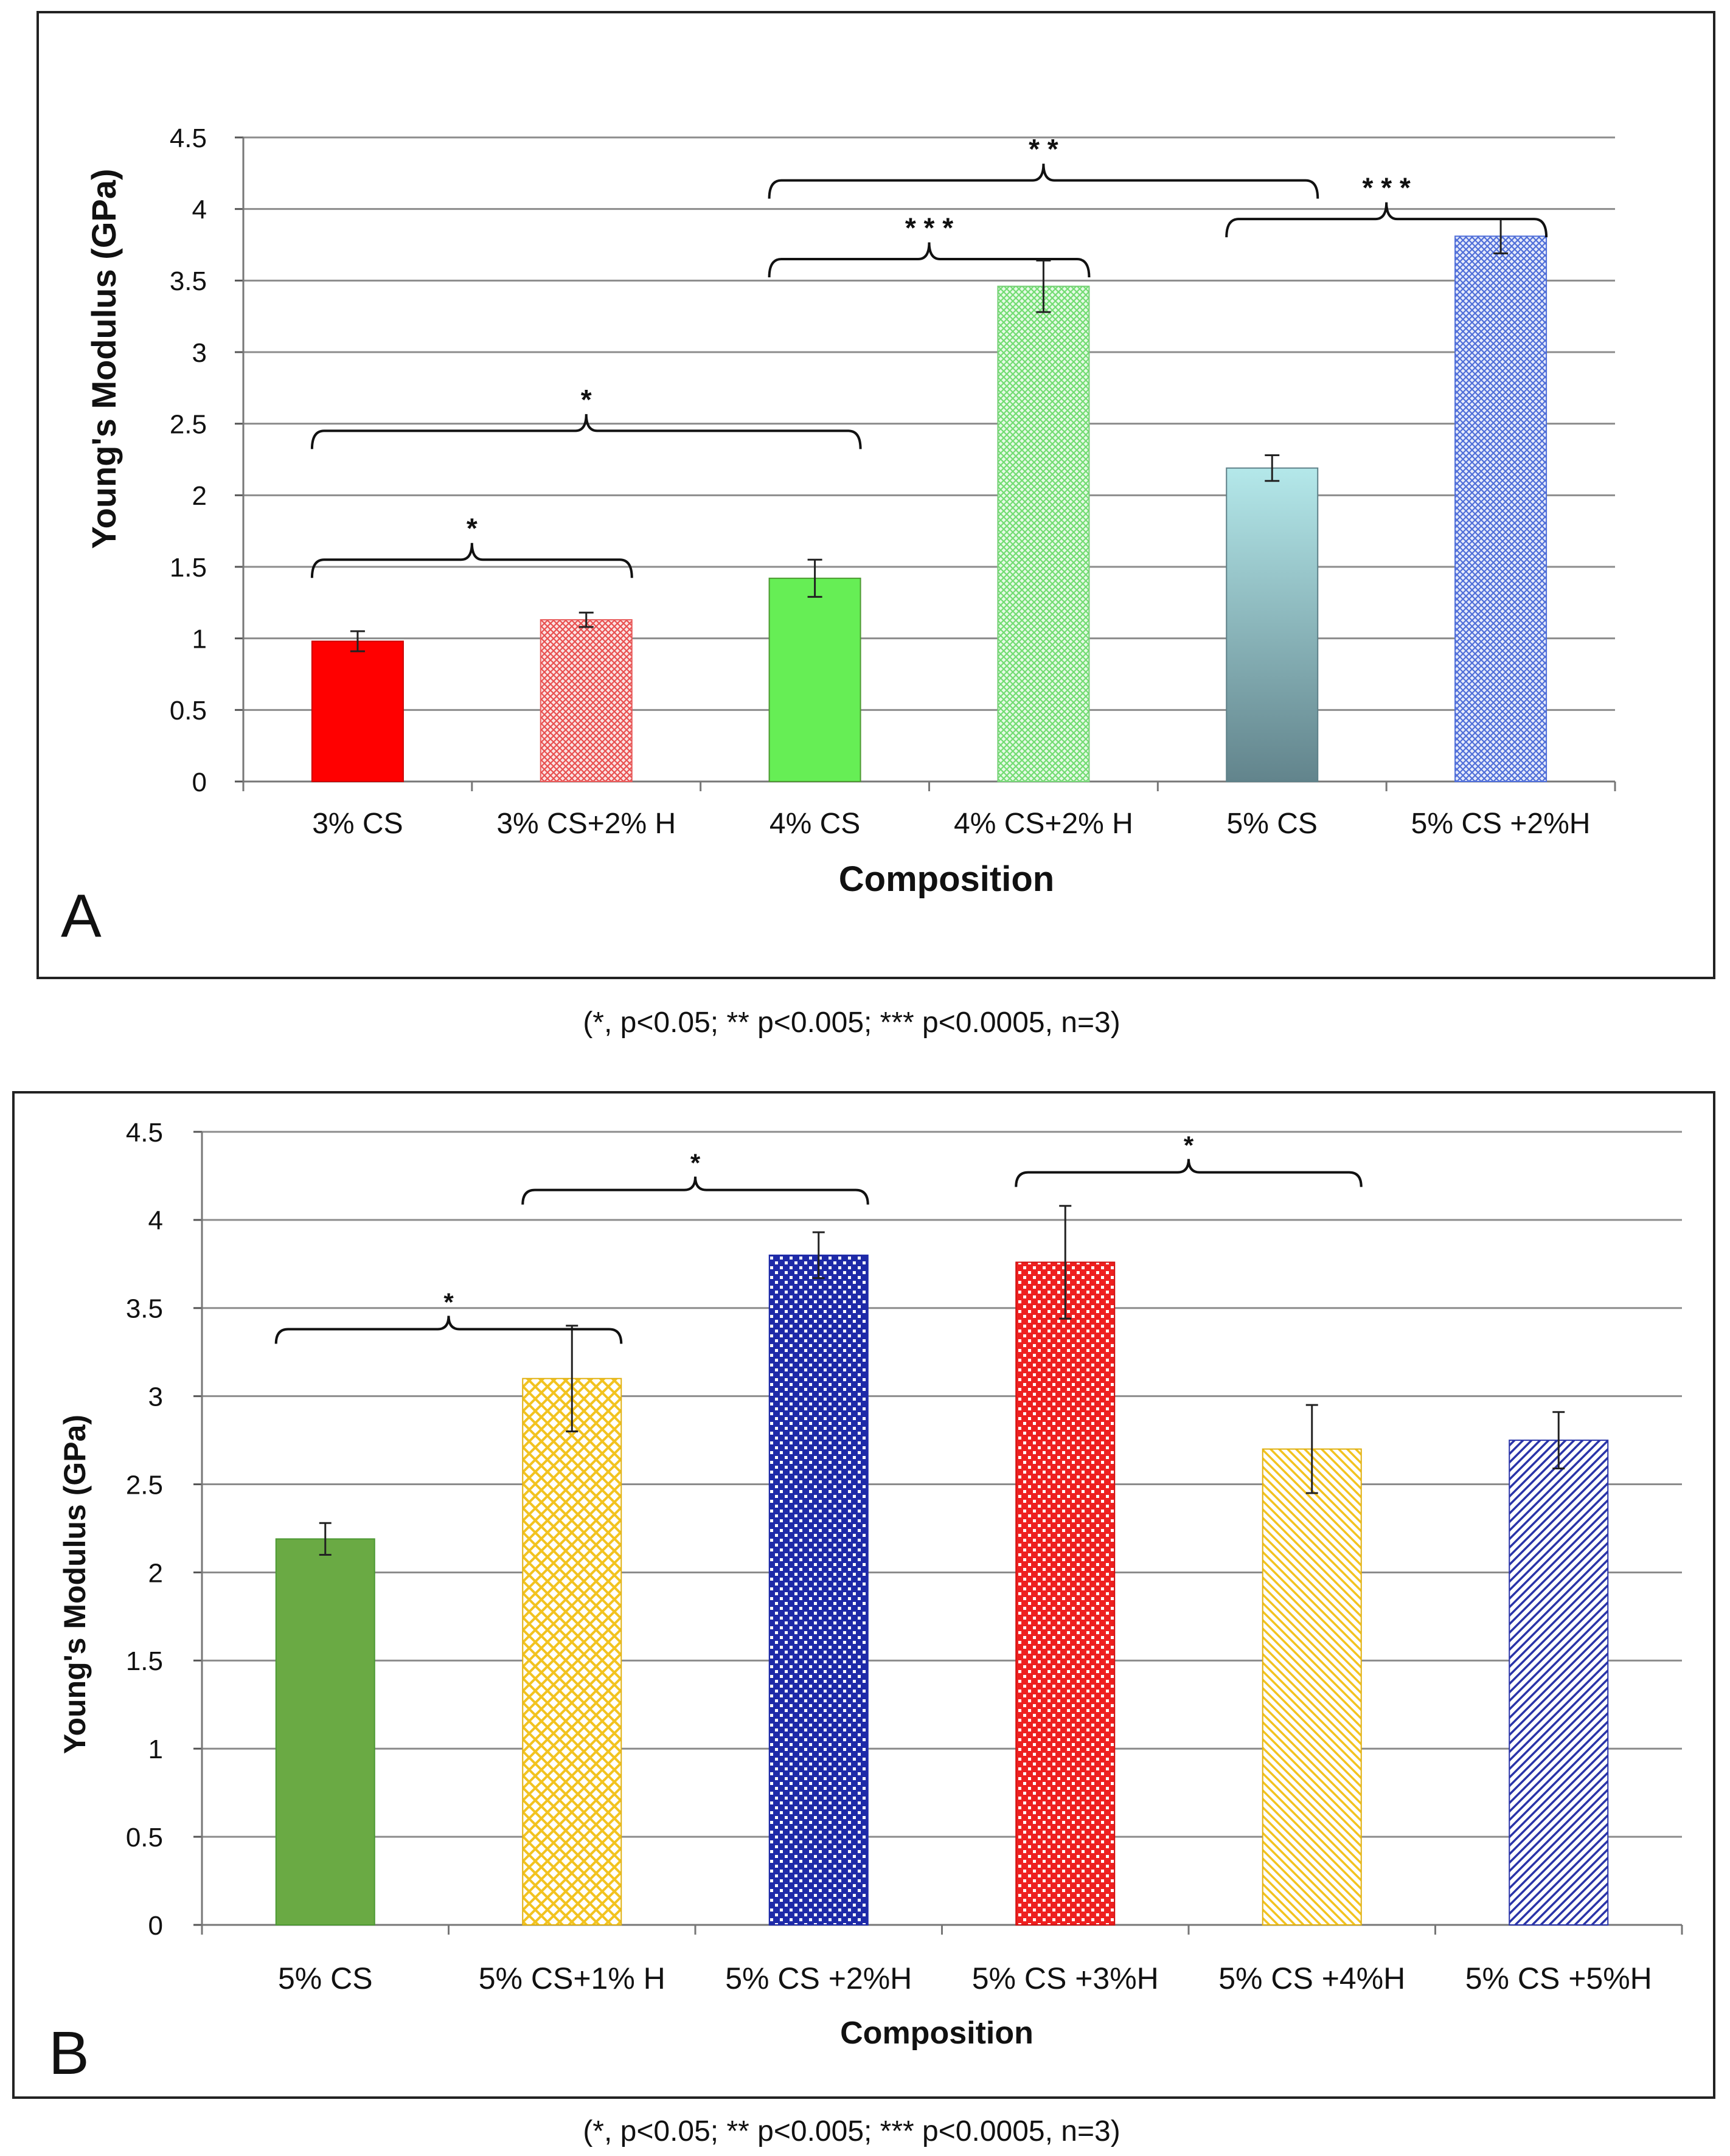 This screenshot has height=2156, width=1730. Describe the element at coordinates (81, 916) in the screenshot. I see `panel-a-label: A` at that location.